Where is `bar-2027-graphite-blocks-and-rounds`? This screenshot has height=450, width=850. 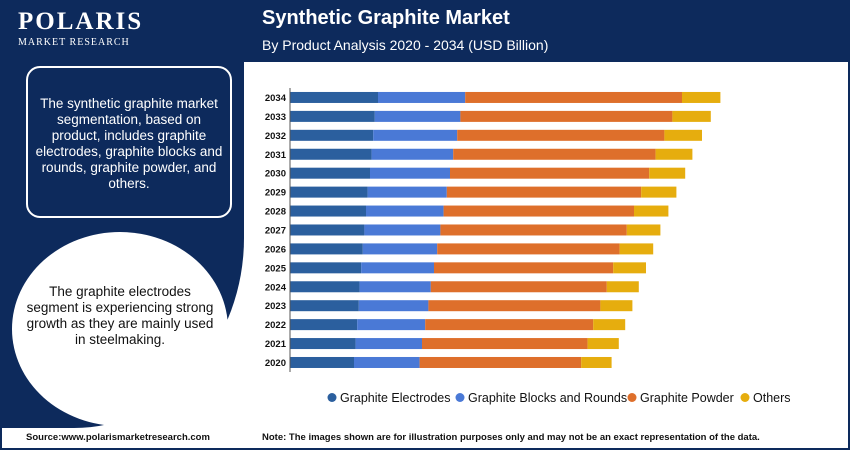
bar-2027-graphite-blocks-and-rounds is located at coordinates (402, 230).